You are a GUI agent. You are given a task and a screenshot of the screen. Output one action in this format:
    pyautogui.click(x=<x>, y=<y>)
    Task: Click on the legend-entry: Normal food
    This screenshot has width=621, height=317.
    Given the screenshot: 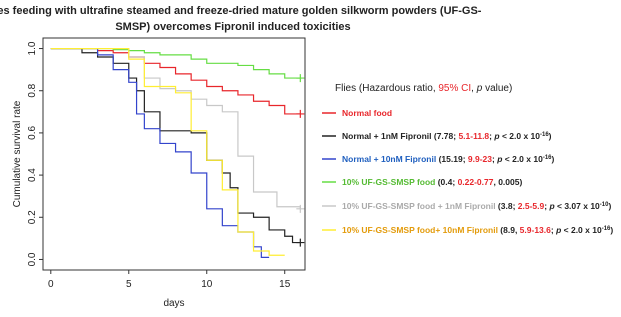 What is the action you would take?
    pyautogui.click(x=367, y=113)
    